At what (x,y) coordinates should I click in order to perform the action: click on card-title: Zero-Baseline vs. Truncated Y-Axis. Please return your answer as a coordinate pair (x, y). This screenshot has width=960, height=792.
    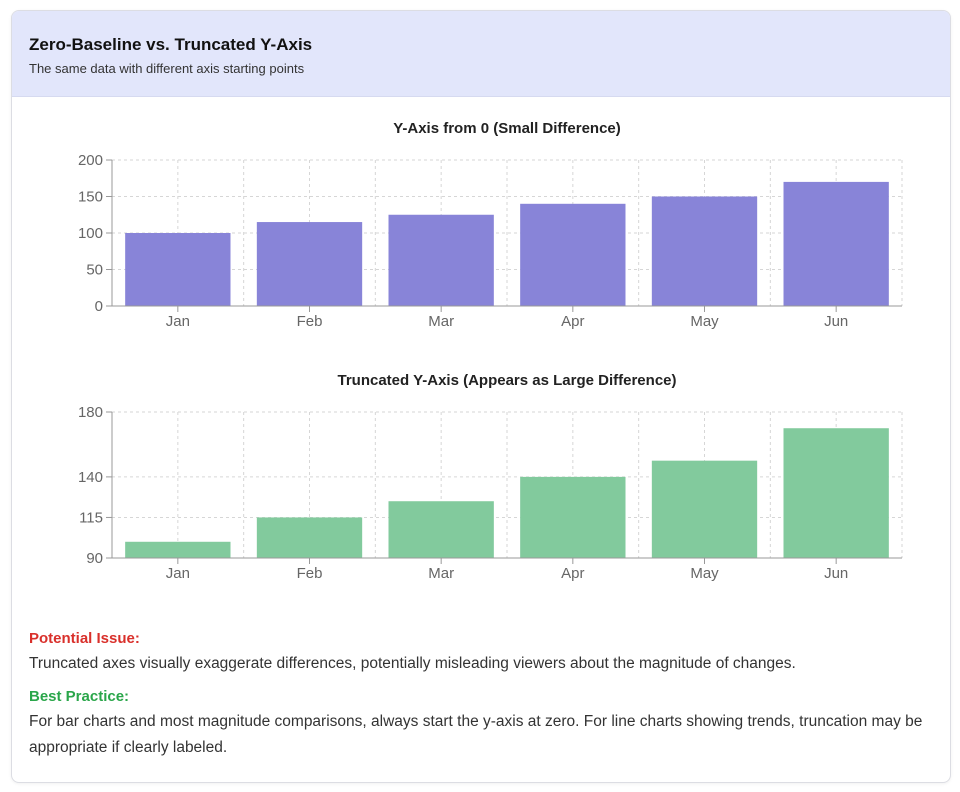
    Looking at the image, I should click on (171, 44).